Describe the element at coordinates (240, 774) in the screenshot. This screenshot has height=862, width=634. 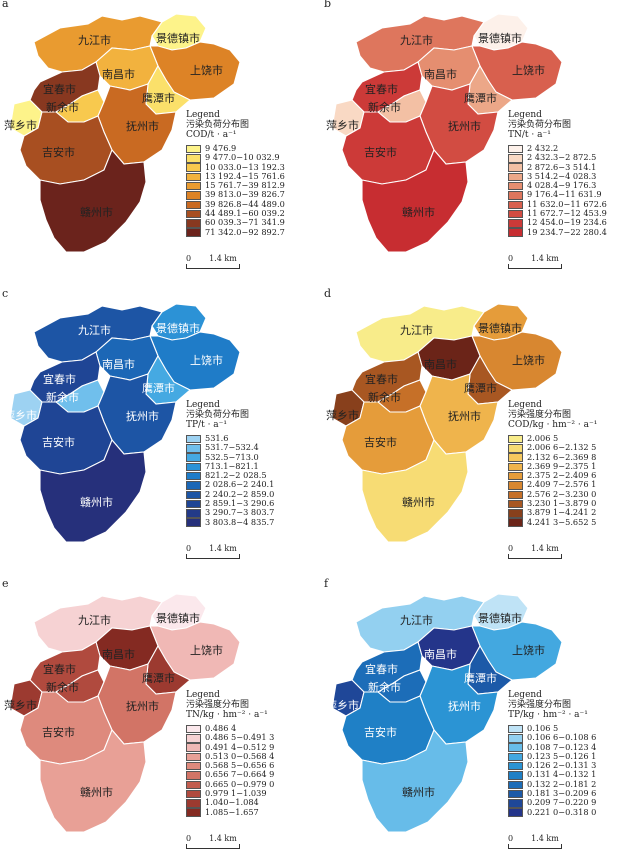
I see `legend-class-label: 0.656 7−0.664 9` at that location.